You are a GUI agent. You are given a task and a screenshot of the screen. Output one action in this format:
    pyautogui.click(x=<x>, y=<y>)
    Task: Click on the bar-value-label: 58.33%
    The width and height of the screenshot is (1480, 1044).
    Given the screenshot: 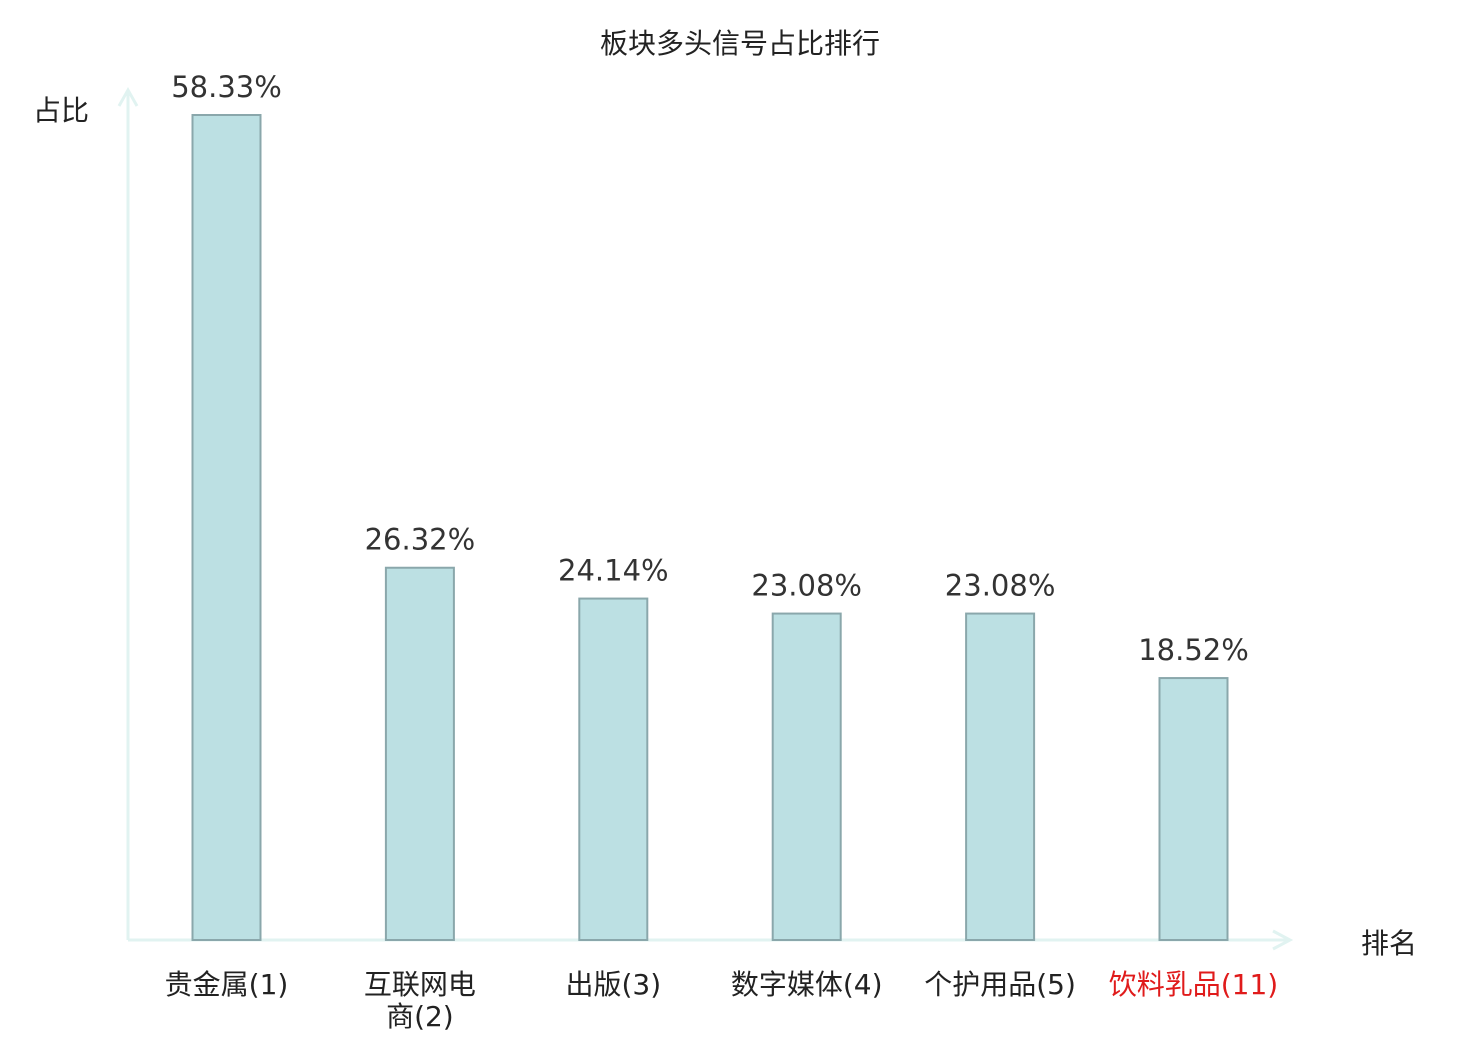 What is the action you would take?
    pyautogui.click(x=226, y=87)
    